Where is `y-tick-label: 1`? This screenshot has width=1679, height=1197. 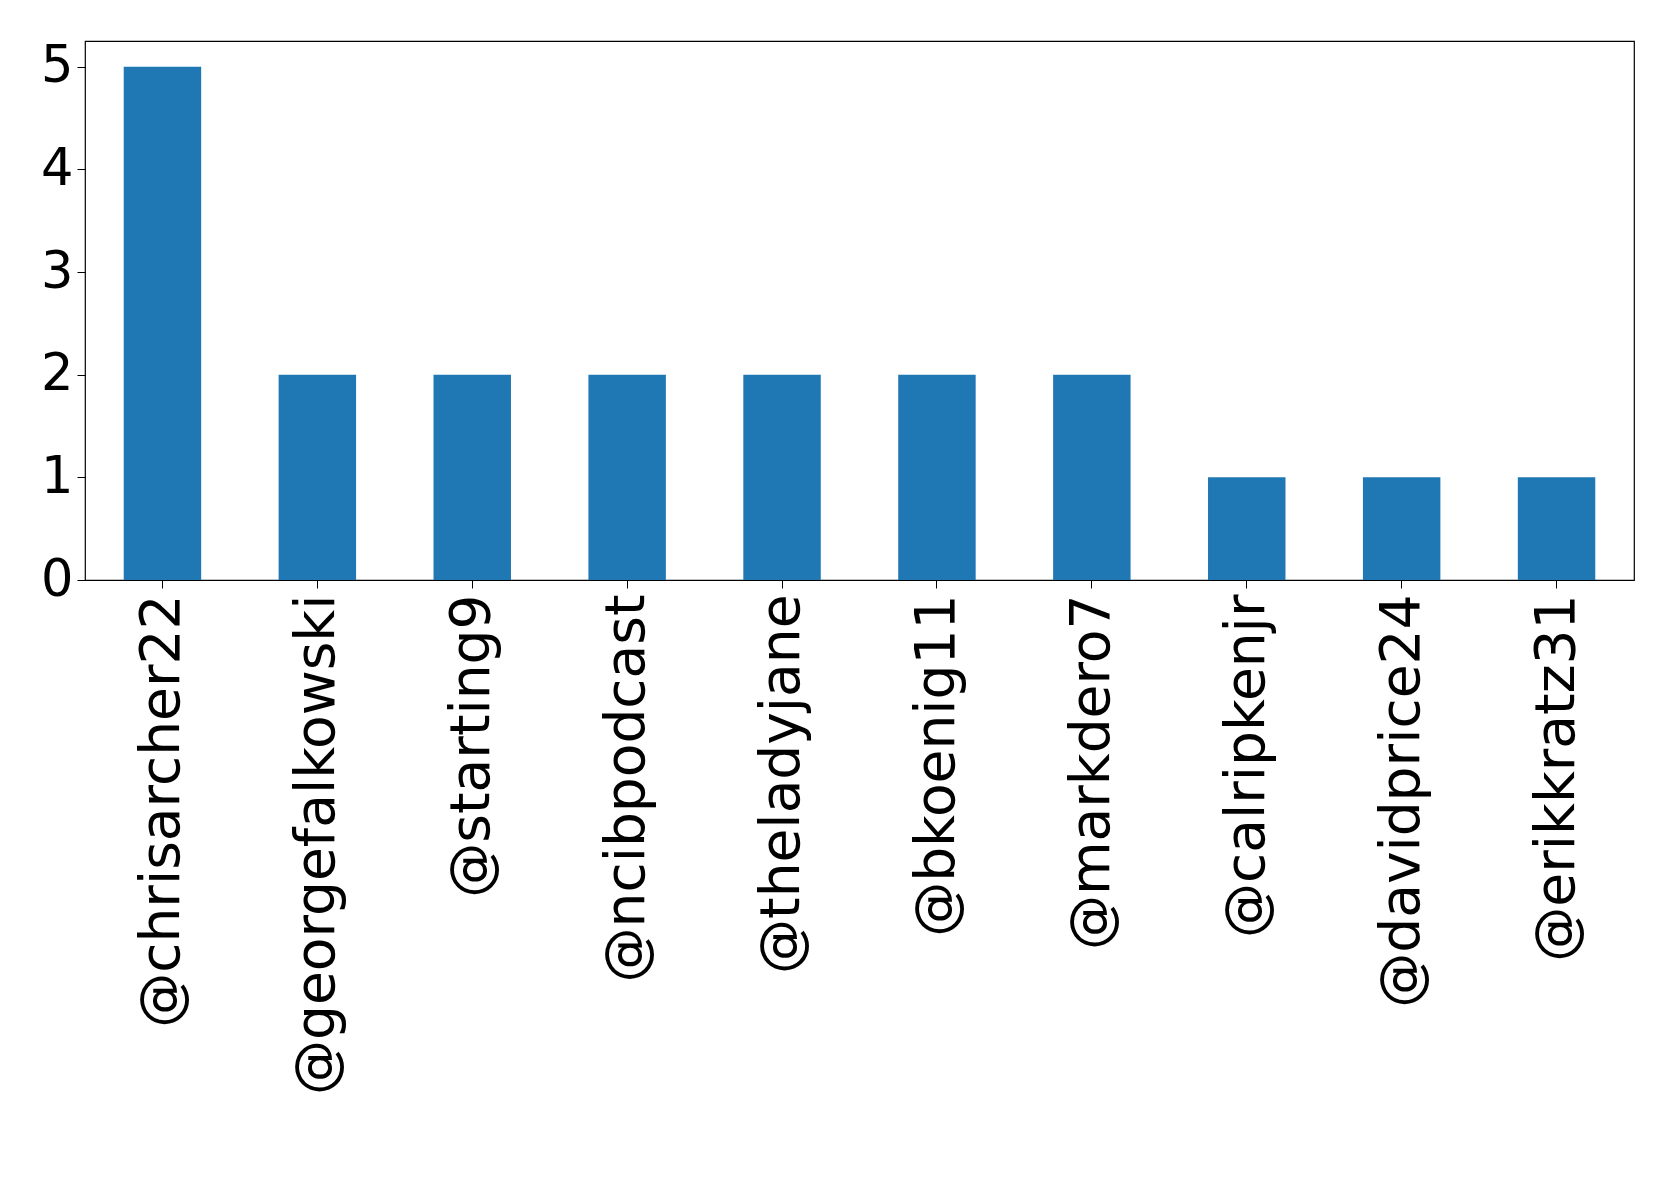
y-tick-label: 1 is located at coordinates (57, 475).